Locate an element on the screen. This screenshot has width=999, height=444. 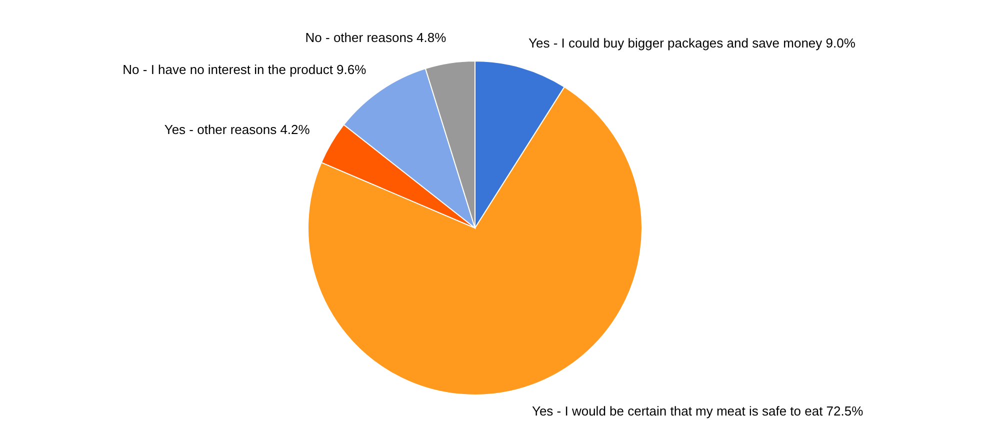
slice-label: Yes - I could buy bigger packages and save money 9.0% is located at coordinates (692, 43).